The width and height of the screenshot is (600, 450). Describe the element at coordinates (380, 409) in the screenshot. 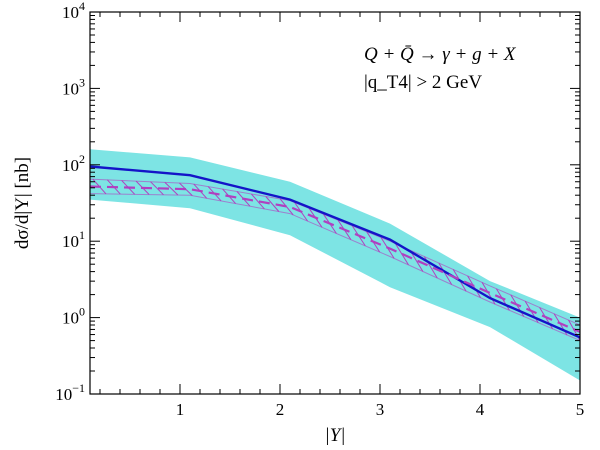

I see `x-tick-label: 3` at that location.